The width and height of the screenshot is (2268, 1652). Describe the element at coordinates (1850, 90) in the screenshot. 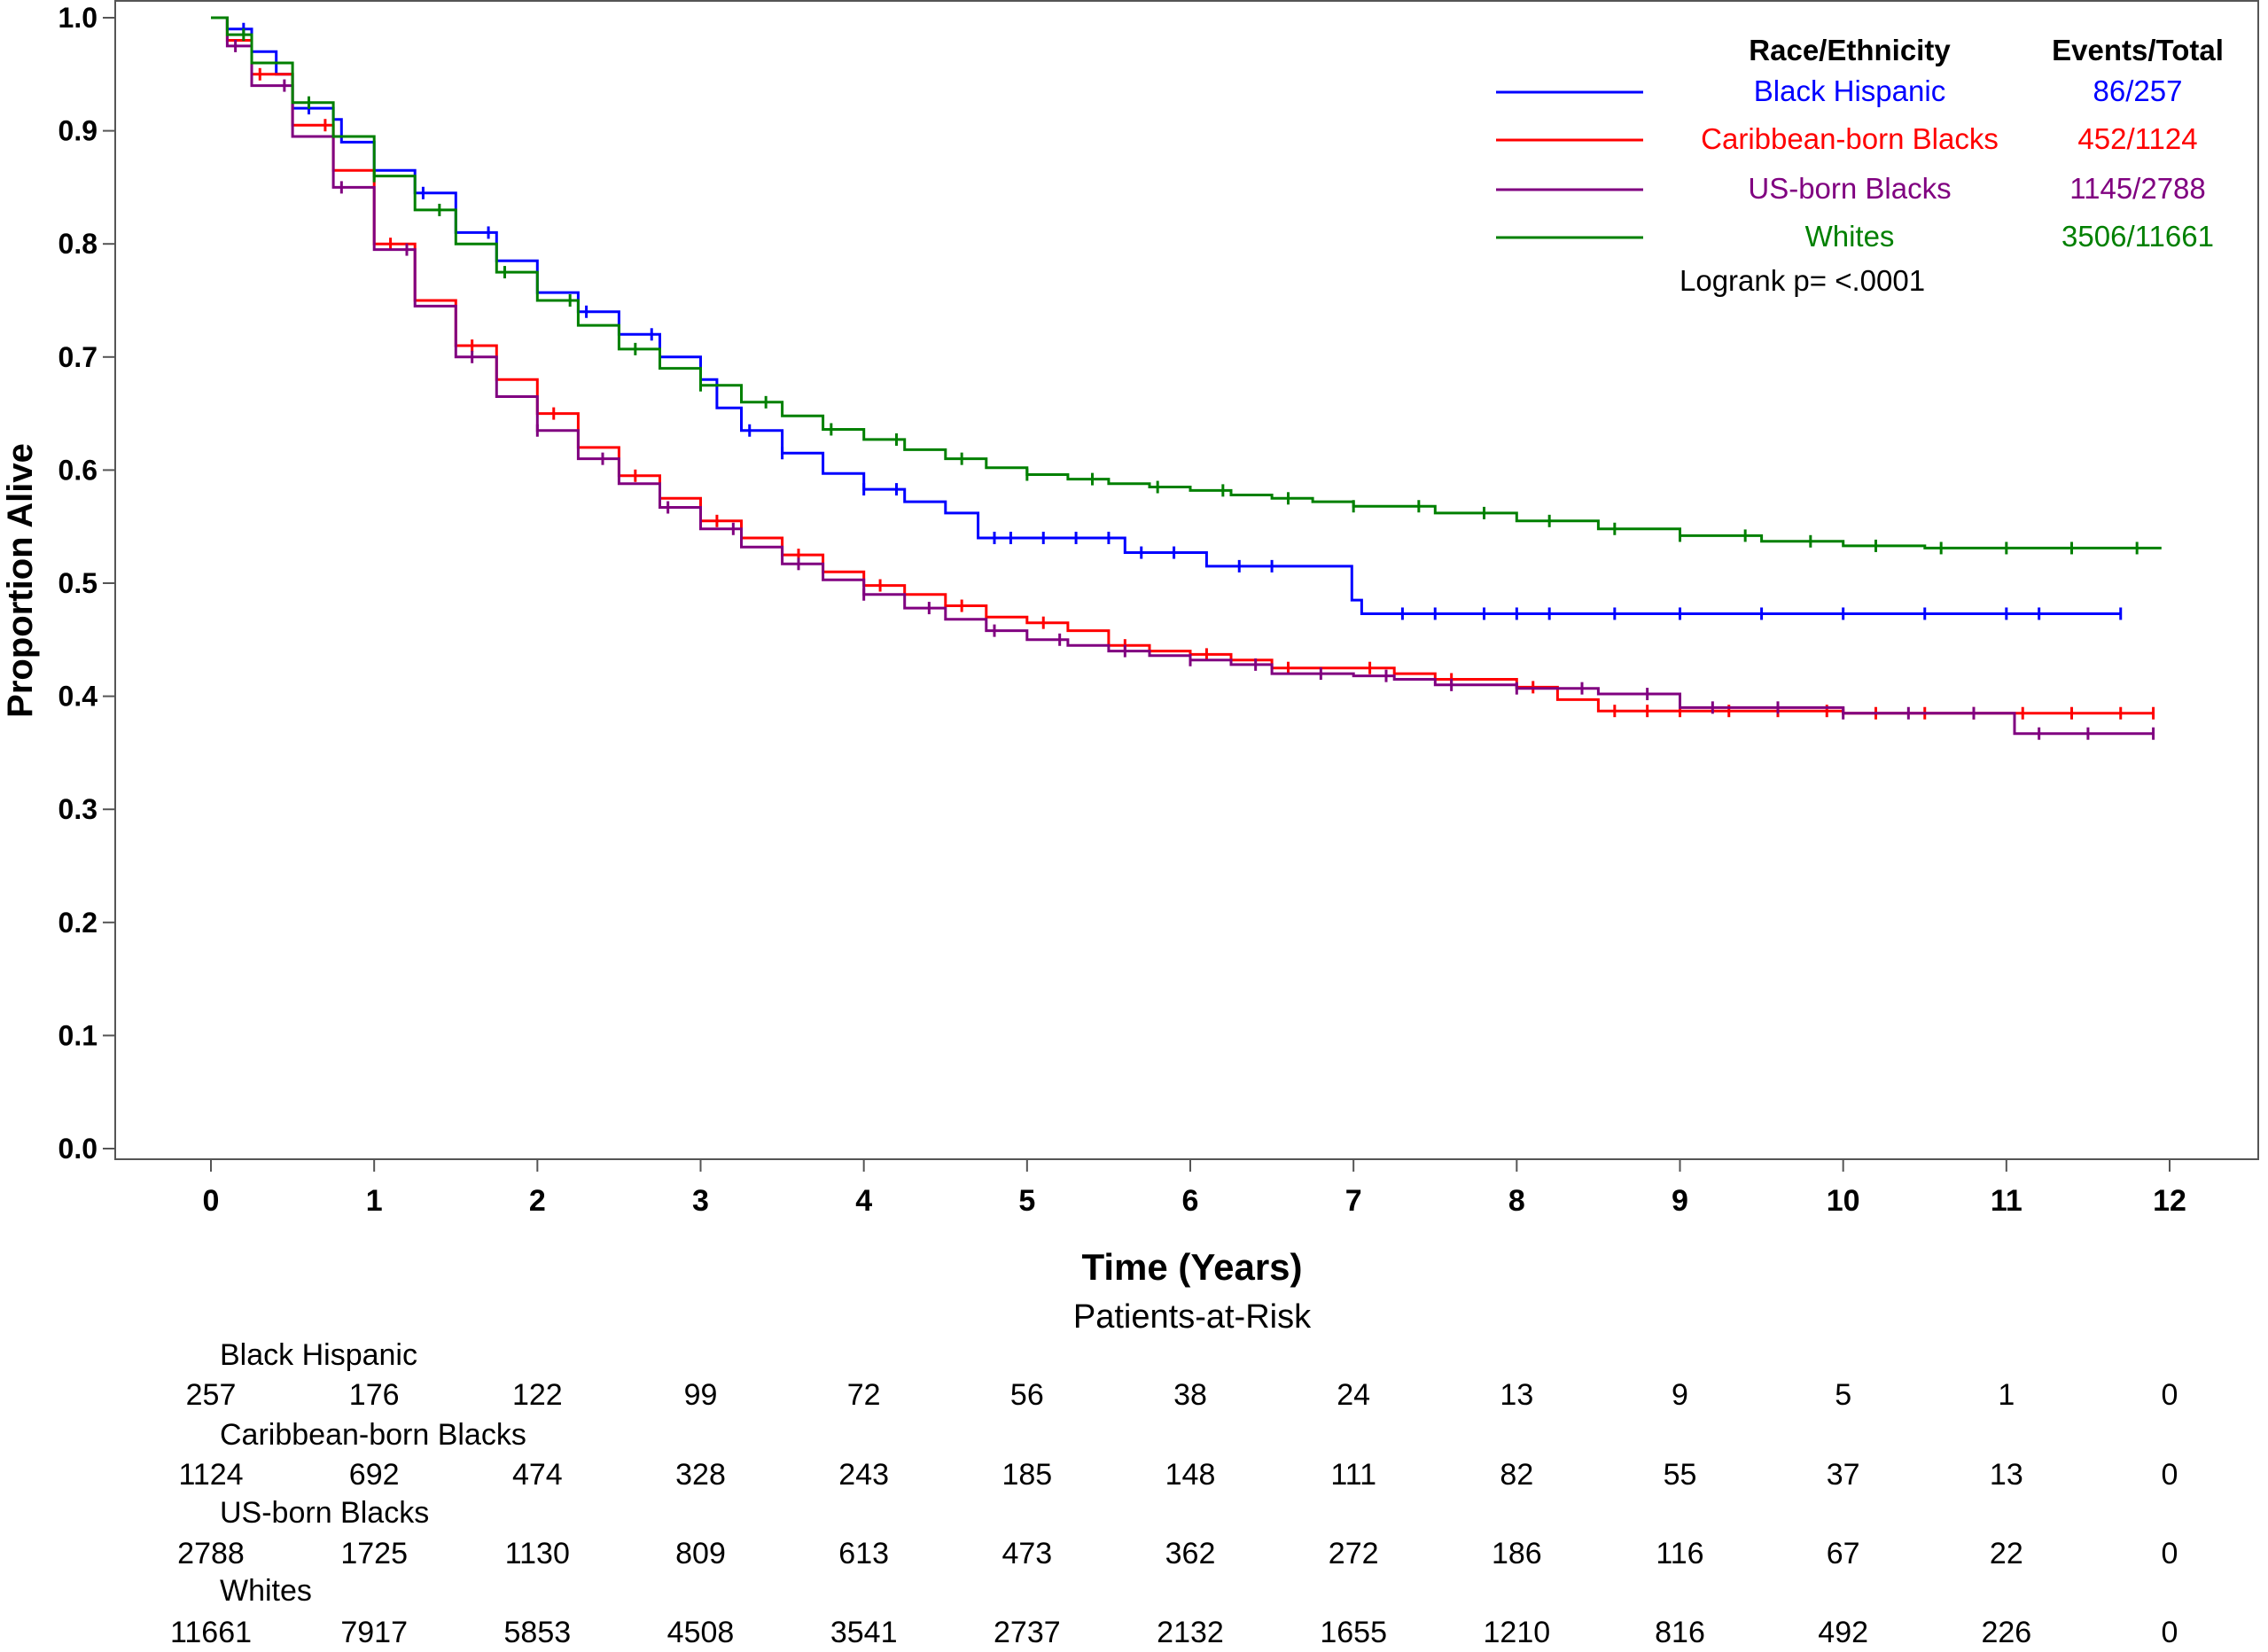

I see `legend-label-0: Black Hispanic` at that location.